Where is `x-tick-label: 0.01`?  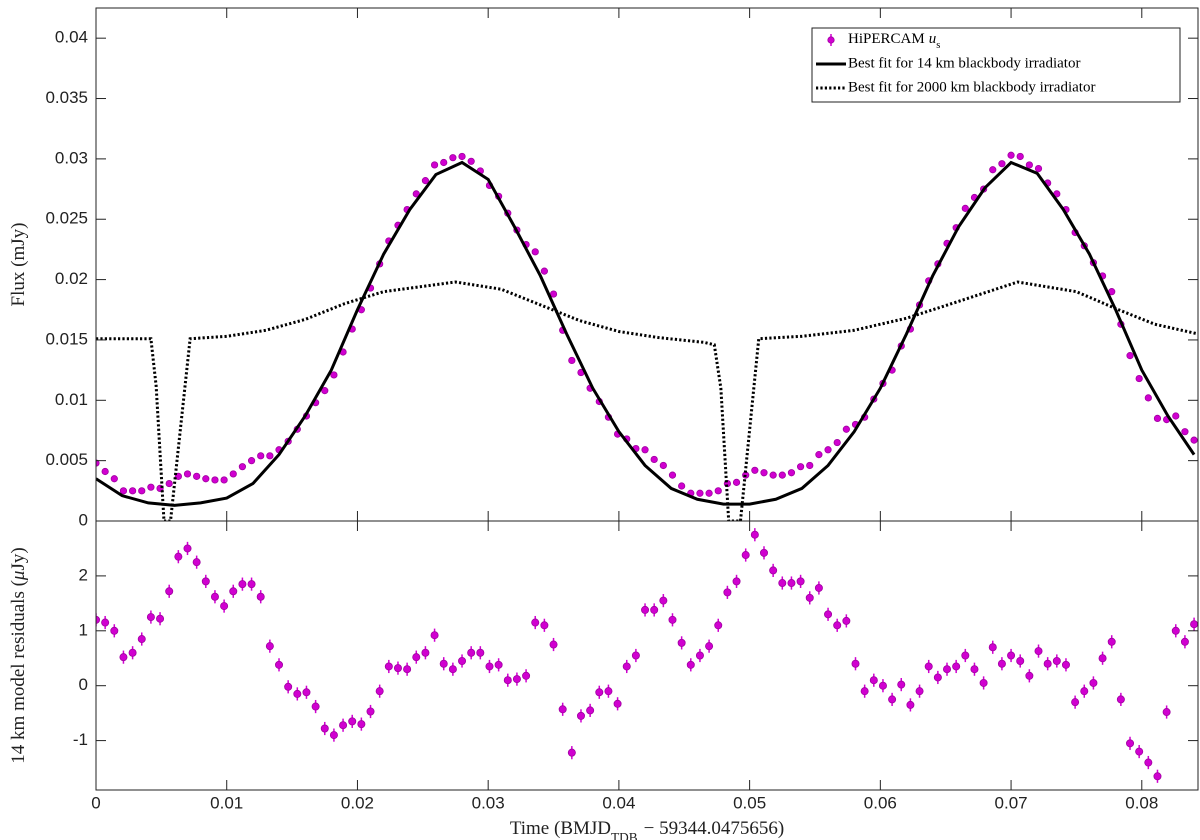 x-tick-label: 0.01 is located at coordinates (226, 802).